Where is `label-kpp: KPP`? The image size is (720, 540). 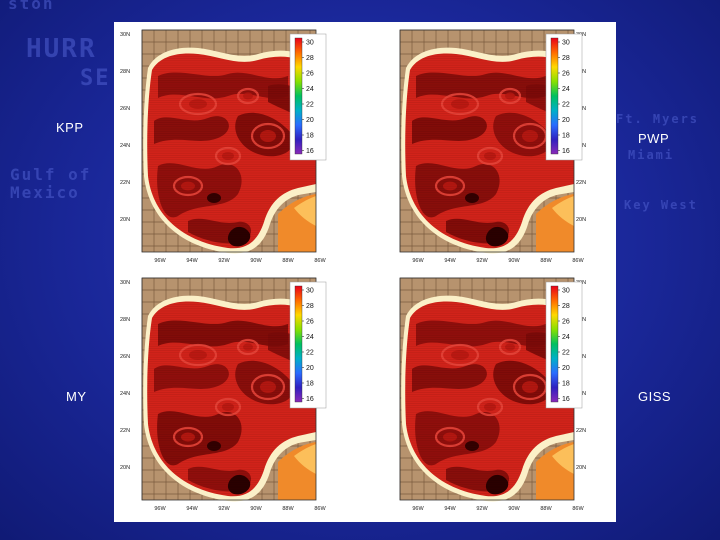
label-kpp: KPP is located at coordinates (70, 127).